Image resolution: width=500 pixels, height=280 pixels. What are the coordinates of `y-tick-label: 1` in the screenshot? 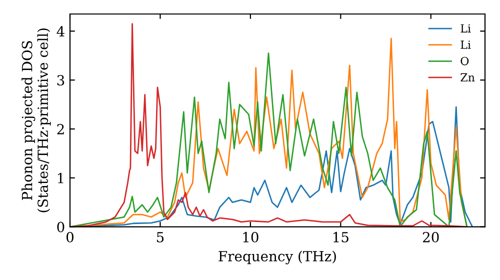 It's located at (61, 178).